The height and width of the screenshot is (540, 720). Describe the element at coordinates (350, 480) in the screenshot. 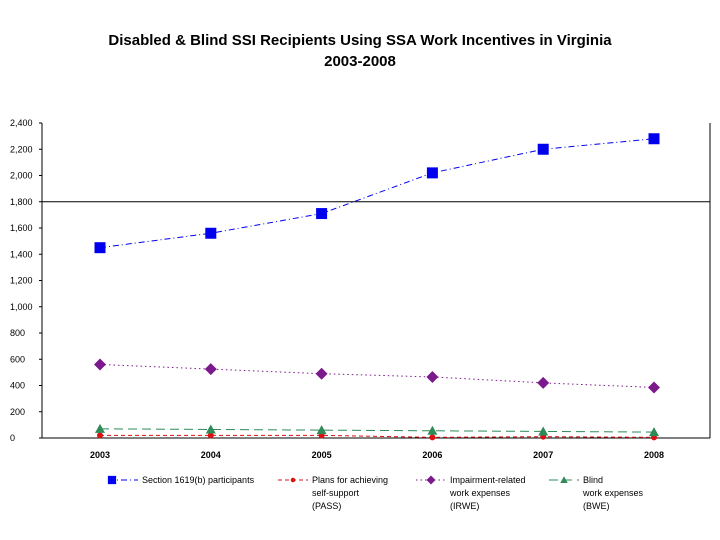

I see `legend-label: Plans for achieving` at that location.